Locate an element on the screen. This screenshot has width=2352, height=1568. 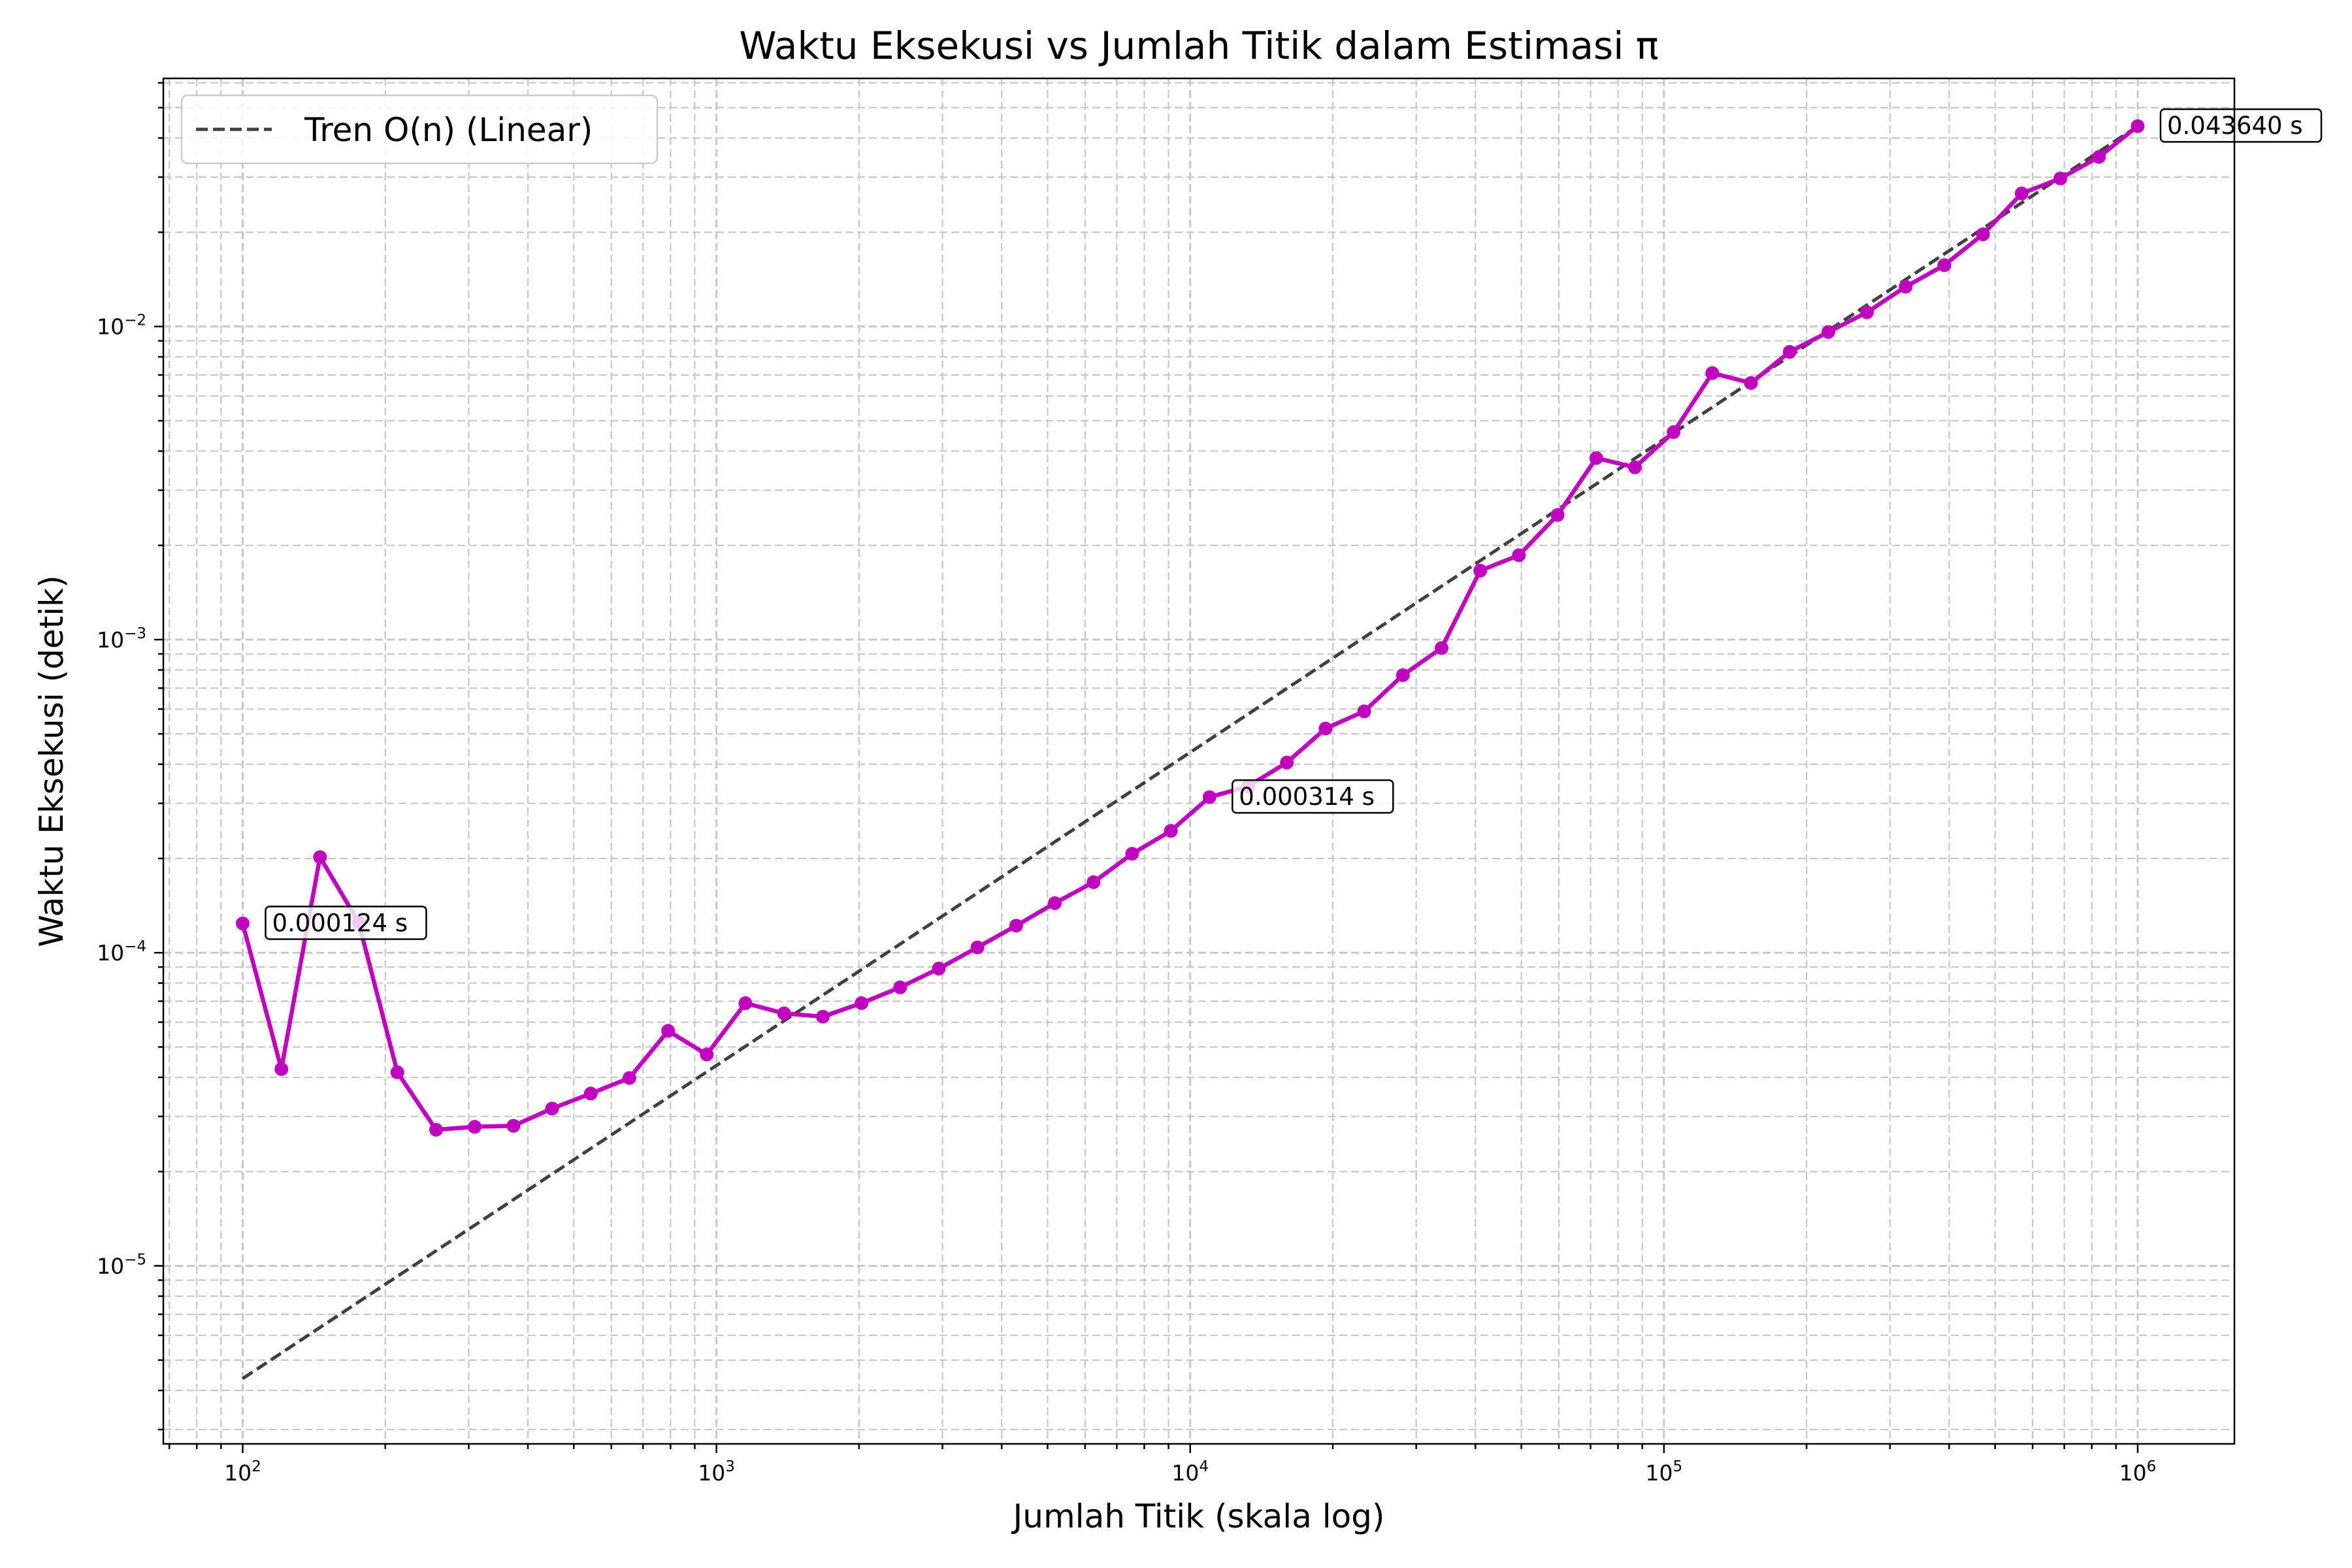
y-tick-label: 10⁻³ is located at coordinates (121, 639).